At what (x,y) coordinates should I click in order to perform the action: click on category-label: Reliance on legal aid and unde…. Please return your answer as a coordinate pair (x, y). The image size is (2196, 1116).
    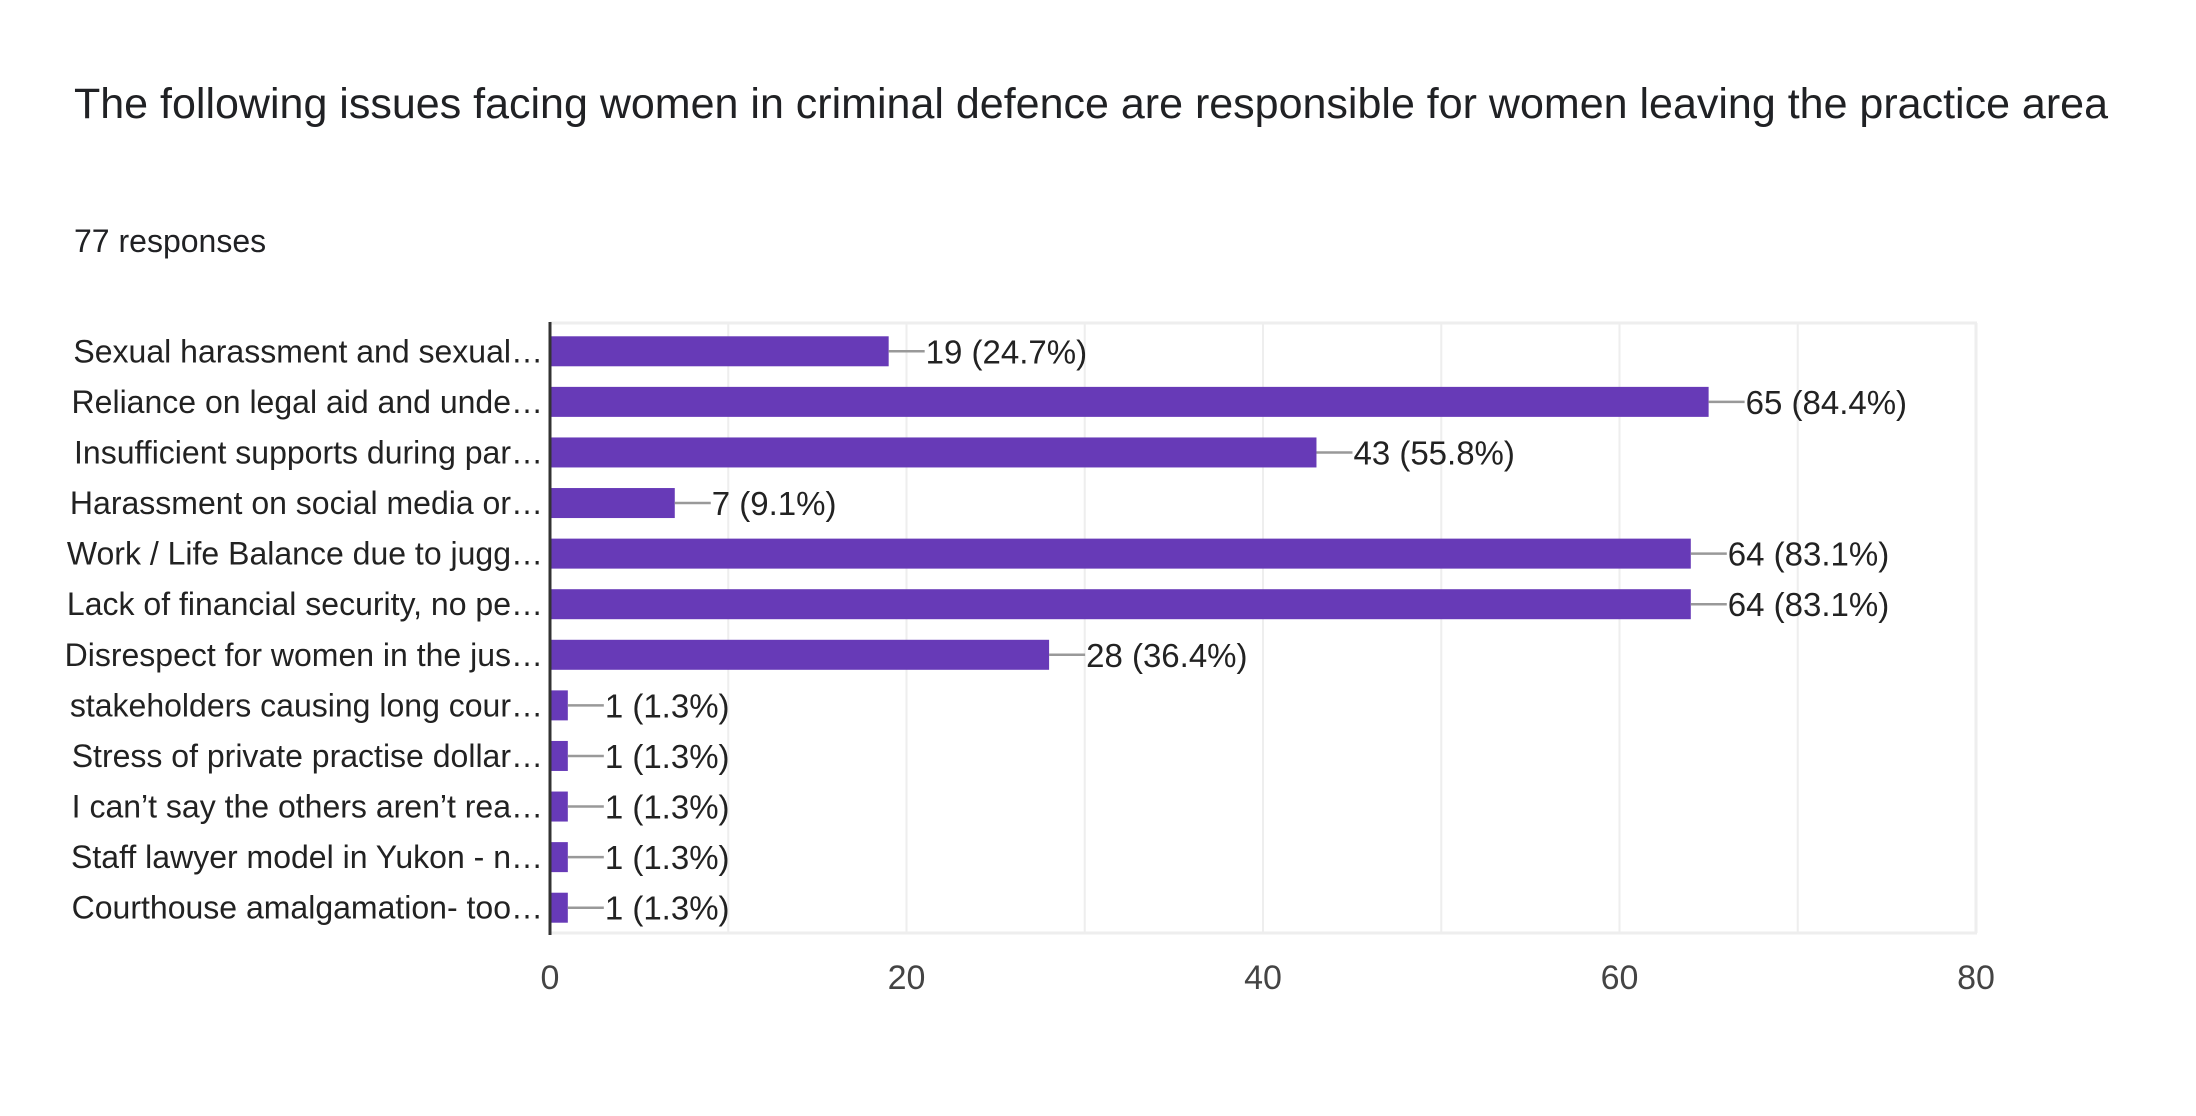
    Looking at the image, I should click on (307, 402).